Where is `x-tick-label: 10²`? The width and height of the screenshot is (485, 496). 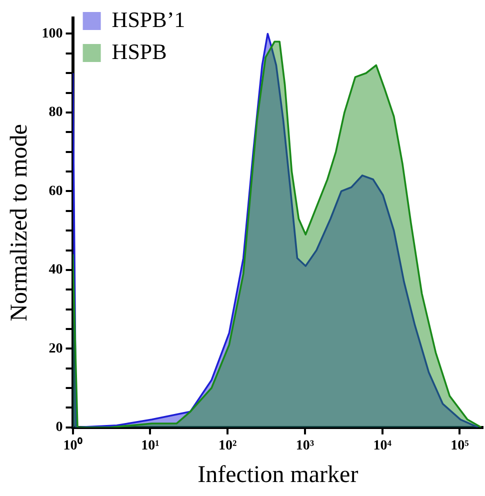 x-tick-label: 10² is located at coordinates (227, 446).